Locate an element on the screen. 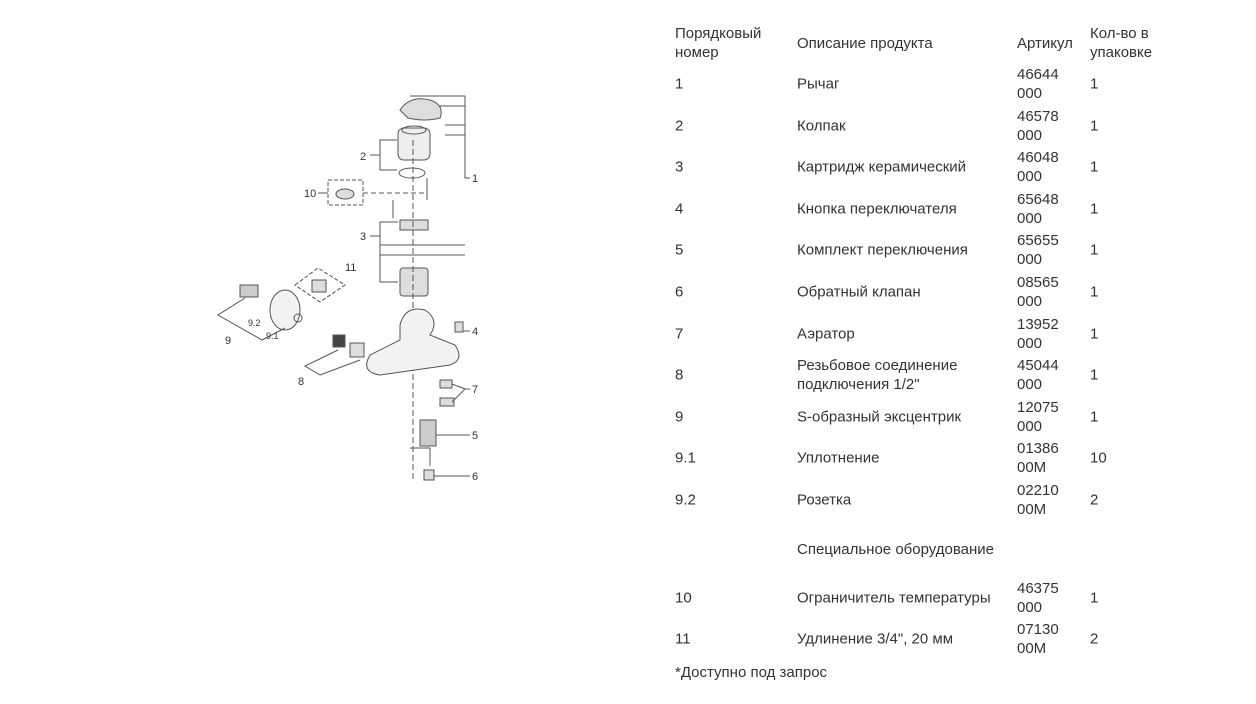 This screenshot has width=1256, height=704. callout-3: 3 is located at coordinates (363, 237).